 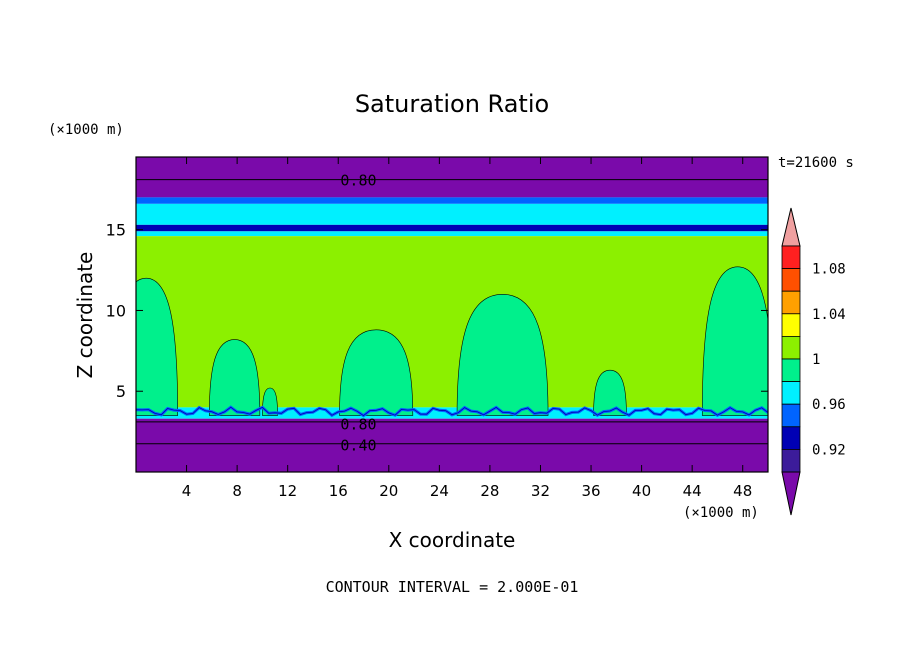 What do you see at coordinates (829, 270) in the screenshot?
I see `colorbar-tick-label-4: 1.08` at bounding box center [829, 270].